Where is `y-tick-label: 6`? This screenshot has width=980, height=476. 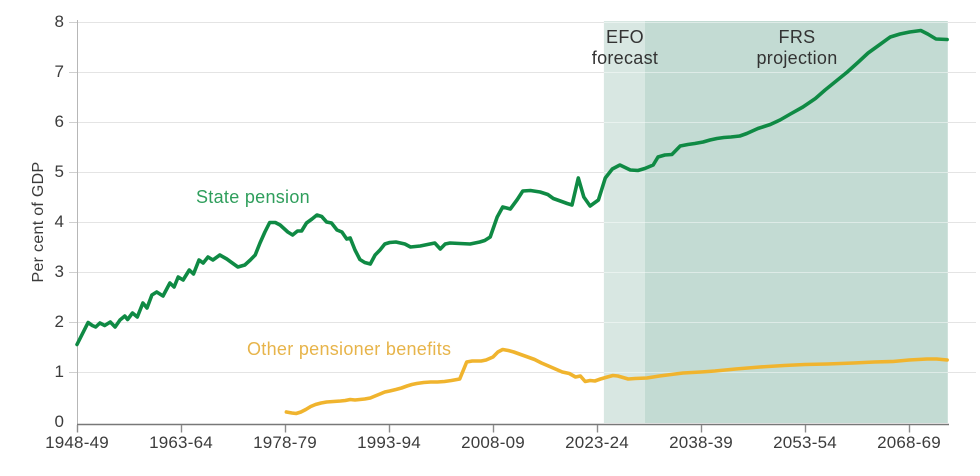
y-tick-label: 6 is located at coordinates (59, 121).